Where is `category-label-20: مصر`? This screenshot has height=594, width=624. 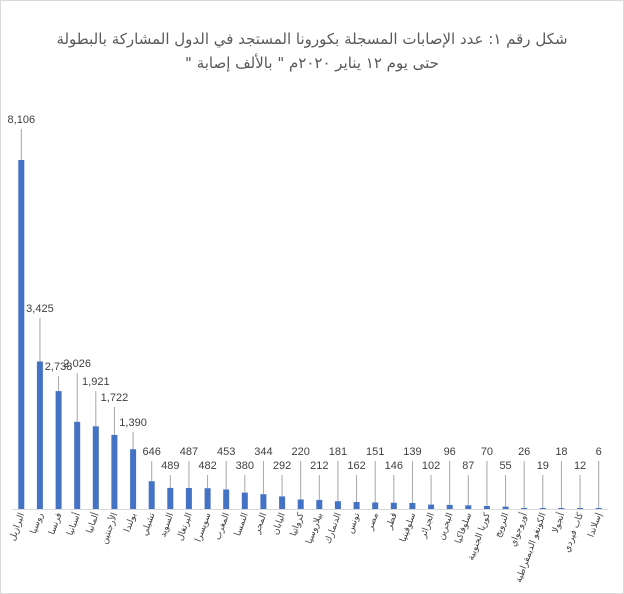
category-label-20: مصر is located at coordinates (373, 521).